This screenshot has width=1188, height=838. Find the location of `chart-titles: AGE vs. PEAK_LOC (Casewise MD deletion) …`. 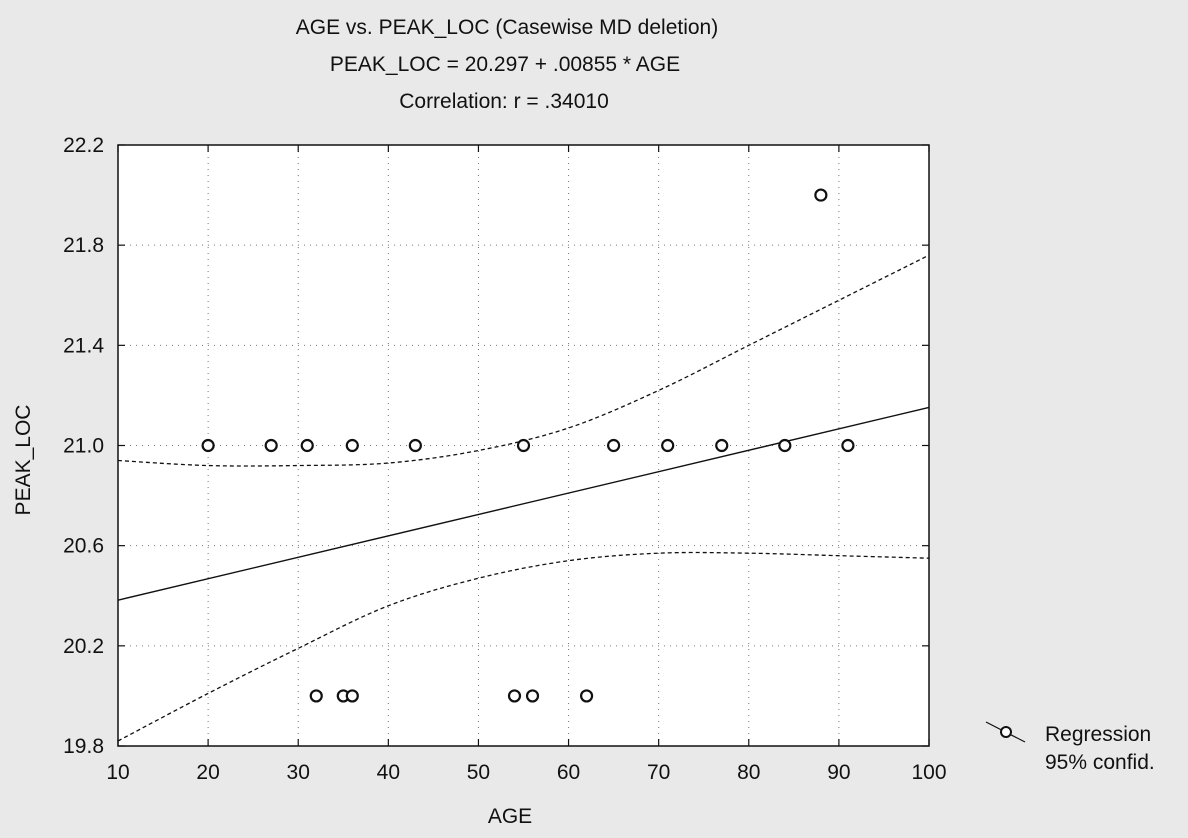

chart-titles: AGE vs. PEAK_LOC (Casewise MD deletion) … is located at coordinates (507, 64).